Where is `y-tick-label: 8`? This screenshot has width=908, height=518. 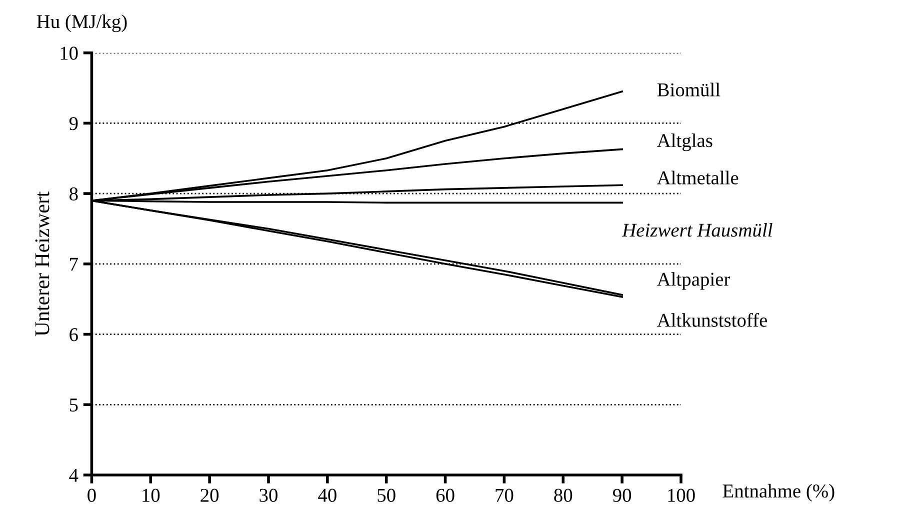 y-tick-label: 8 is located at coordinates (74, 193).